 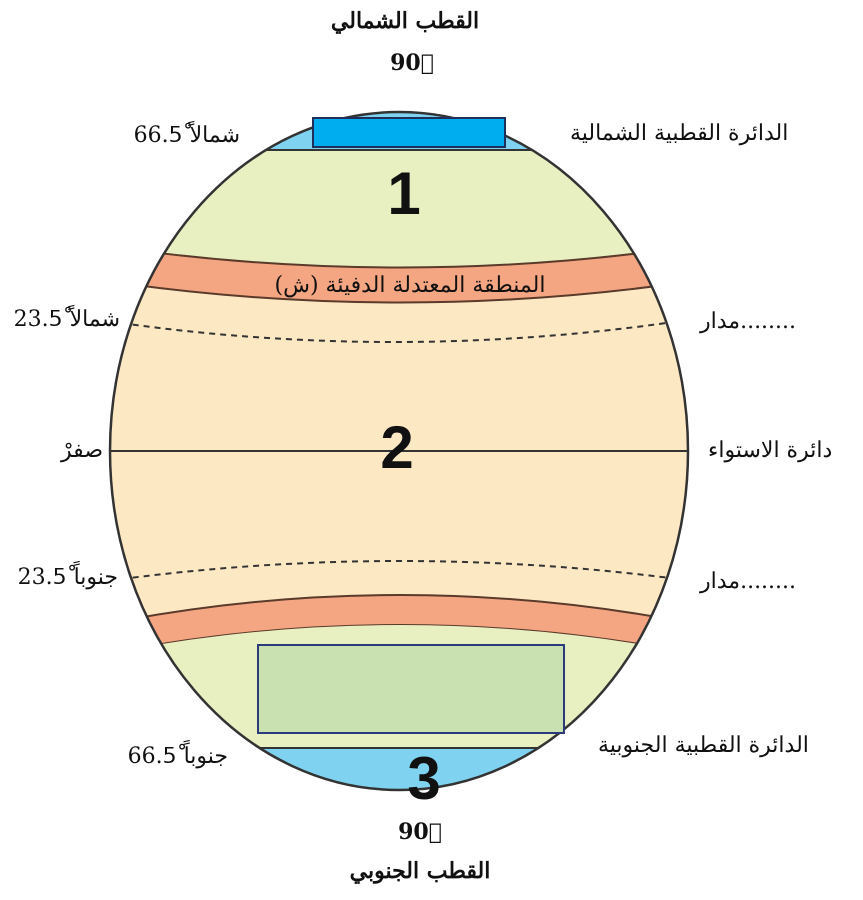 What do you see at coordinates (423, 778) in the screenshot?
I see `zone-number: 3` at bounding box center [423, 778].